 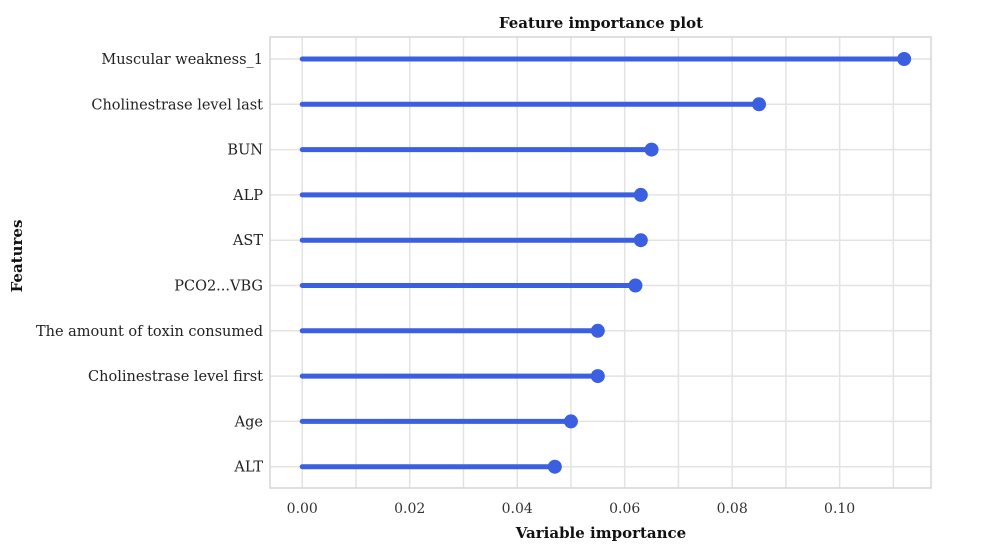 I want to click on x-tick-label: 0.00, so click(x=302, y=509).